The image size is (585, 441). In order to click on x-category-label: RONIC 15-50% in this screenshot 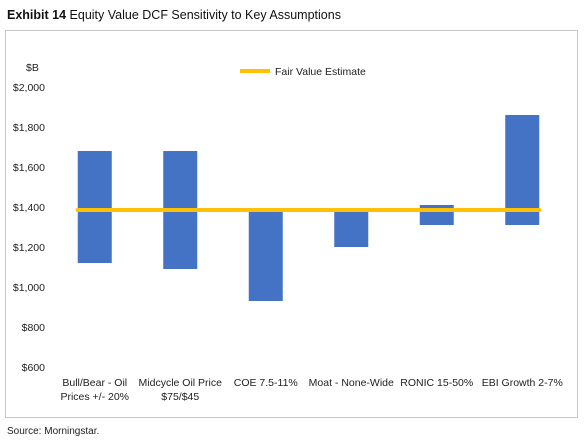, I will do `click(436, 383)`.